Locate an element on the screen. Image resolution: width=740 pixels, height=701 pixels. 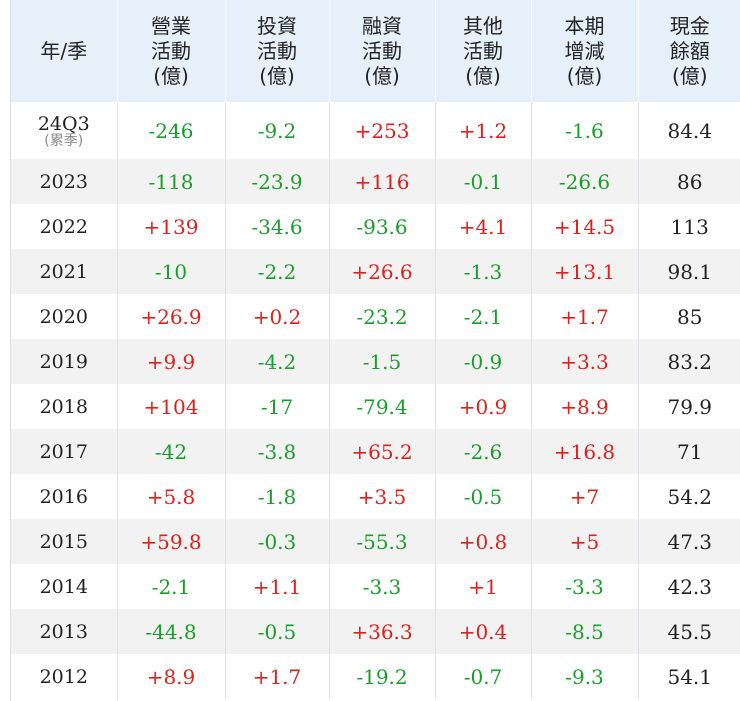
net-change-cell: -26.6 is located at coordinates (585, 181).